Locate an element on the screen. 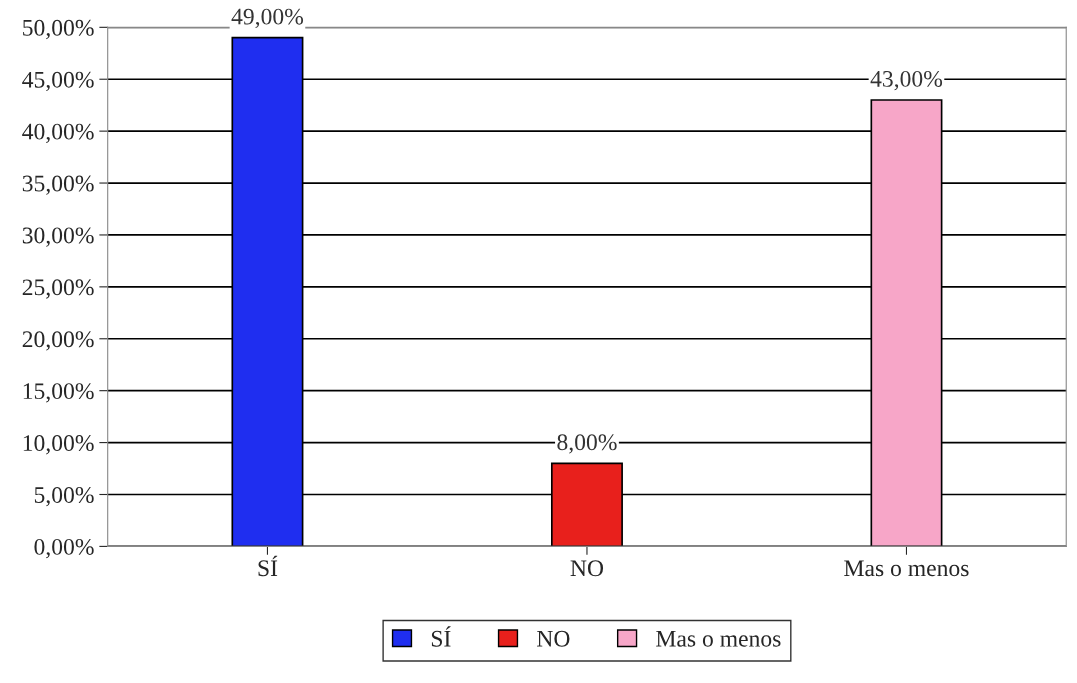 The height and width of the screenshot is (683, 1077). legend-label: NO is located at coordinates (553, 638).